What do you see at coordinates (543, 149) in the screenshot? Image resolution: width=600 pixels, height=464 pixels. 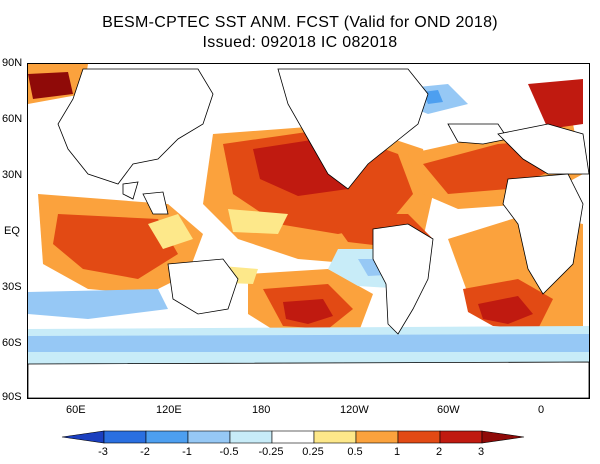 I see `europe-land` at bounding box center [543, 149].